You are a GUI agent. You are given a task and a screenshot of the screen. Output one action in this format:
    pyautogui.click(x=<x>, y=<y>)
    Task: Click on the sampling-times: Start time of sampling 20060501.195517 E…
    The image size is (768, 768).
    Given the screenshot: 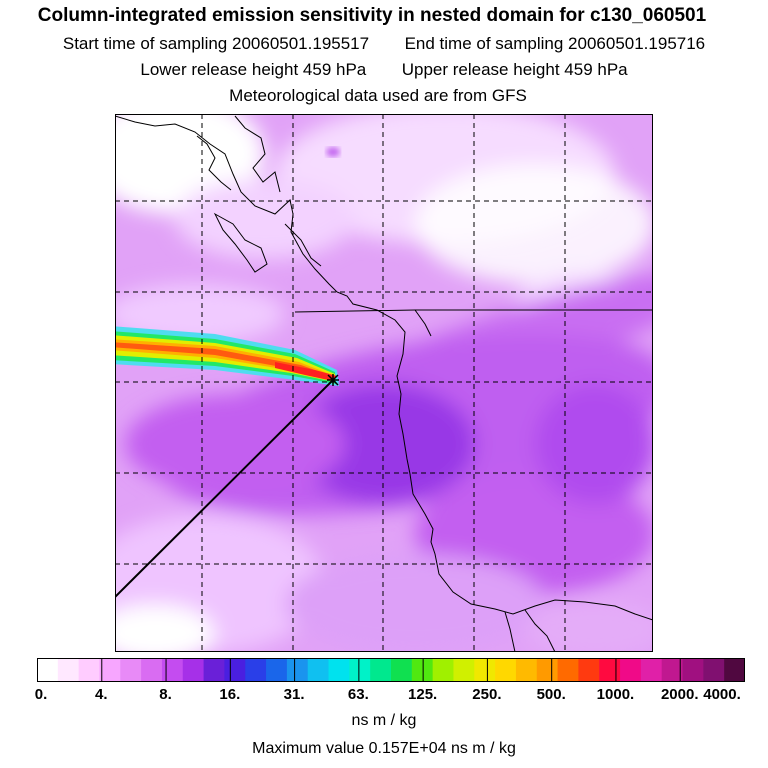 What is the action you would take?
    pyautogui.click(x=384, y=44)
    